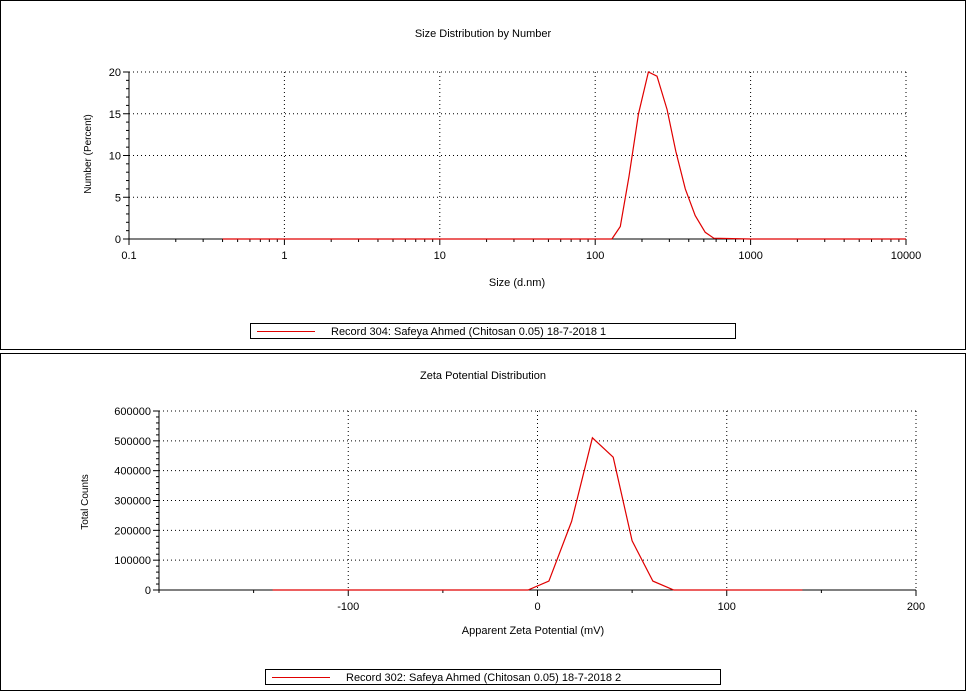  I want to click on chart-title: Zeta Potential Distribution, so click(483, 376).